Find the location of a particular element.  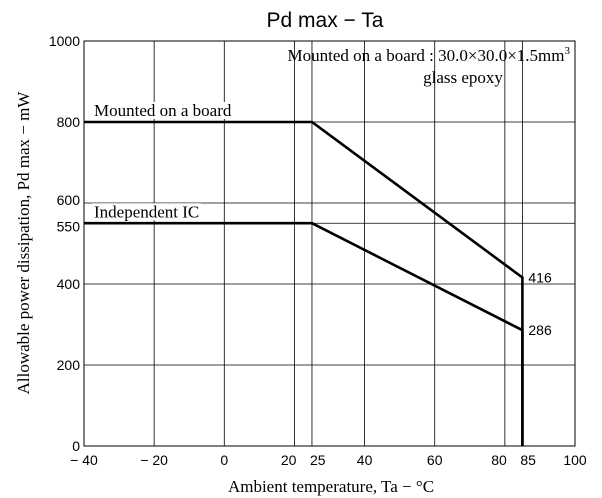

series-name-label: Mounted on a board is located at coordinates (163, 110).